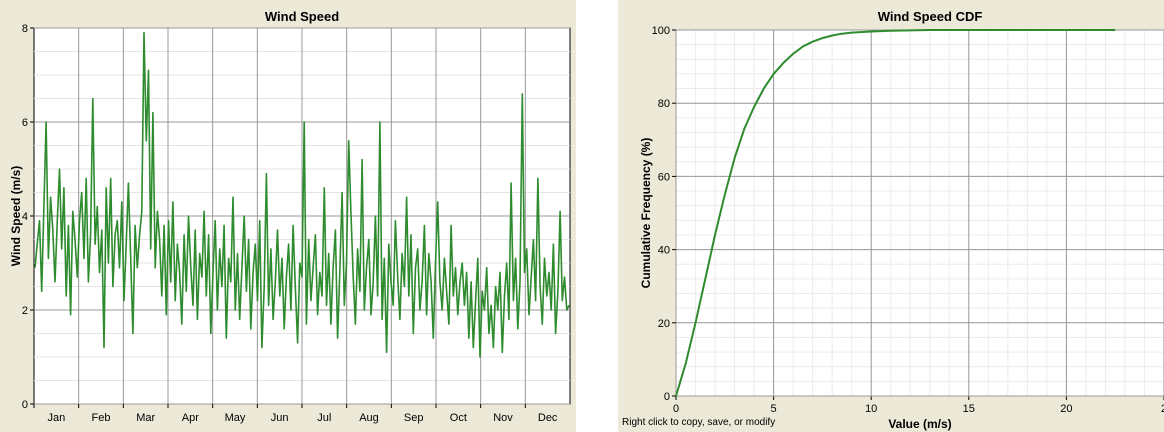 This screenshot has height=432, width=1164. What do you see at coordinates (1066, 409) in the screenshot?
I see `x-tick-label: 20` at bounding box center [1066, 409].